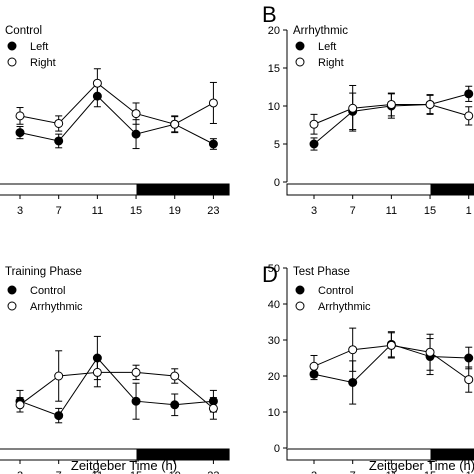  What do you see at coordinates (124, 465) in the screenshot?
I see `x-axis-title-left: Zeitgeber Time (h)` at bounding box center [124, 465].